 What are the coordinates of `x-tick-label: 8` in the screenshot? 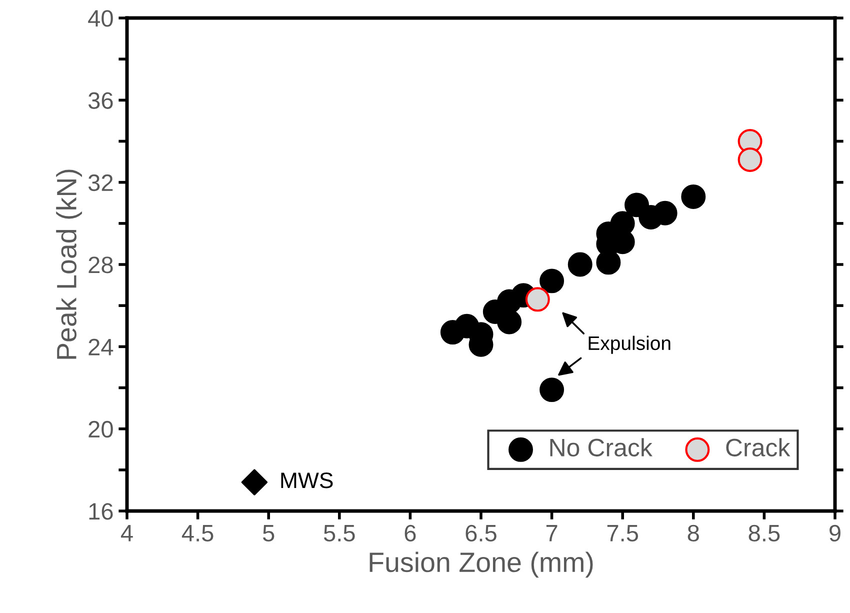 It's located at (693, 533).